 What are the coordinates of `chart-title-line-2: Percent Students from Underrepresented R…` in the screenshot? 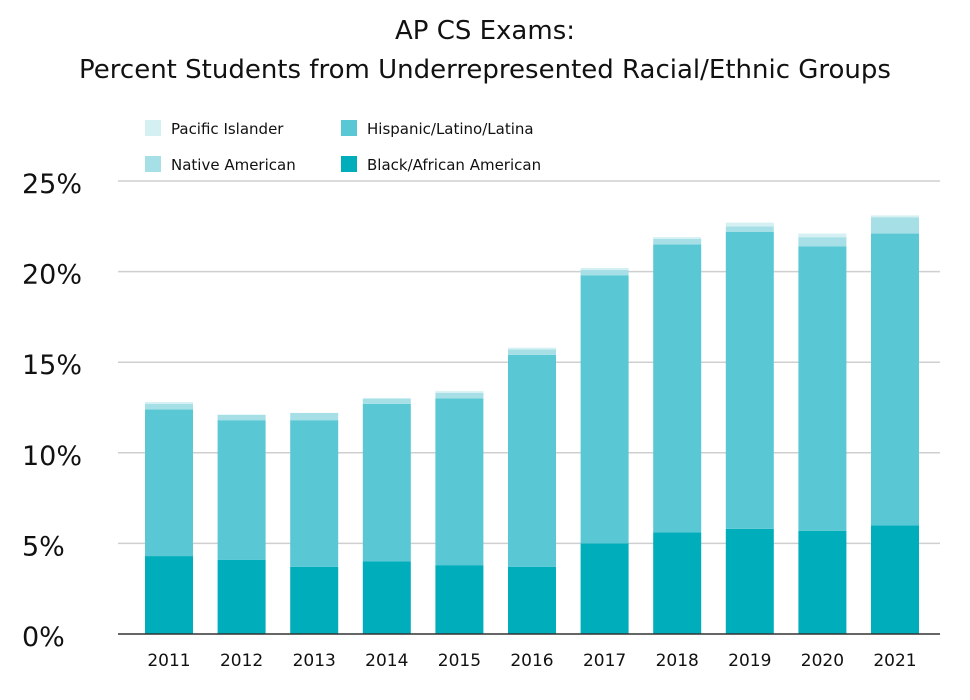 It's located at (485, 70).